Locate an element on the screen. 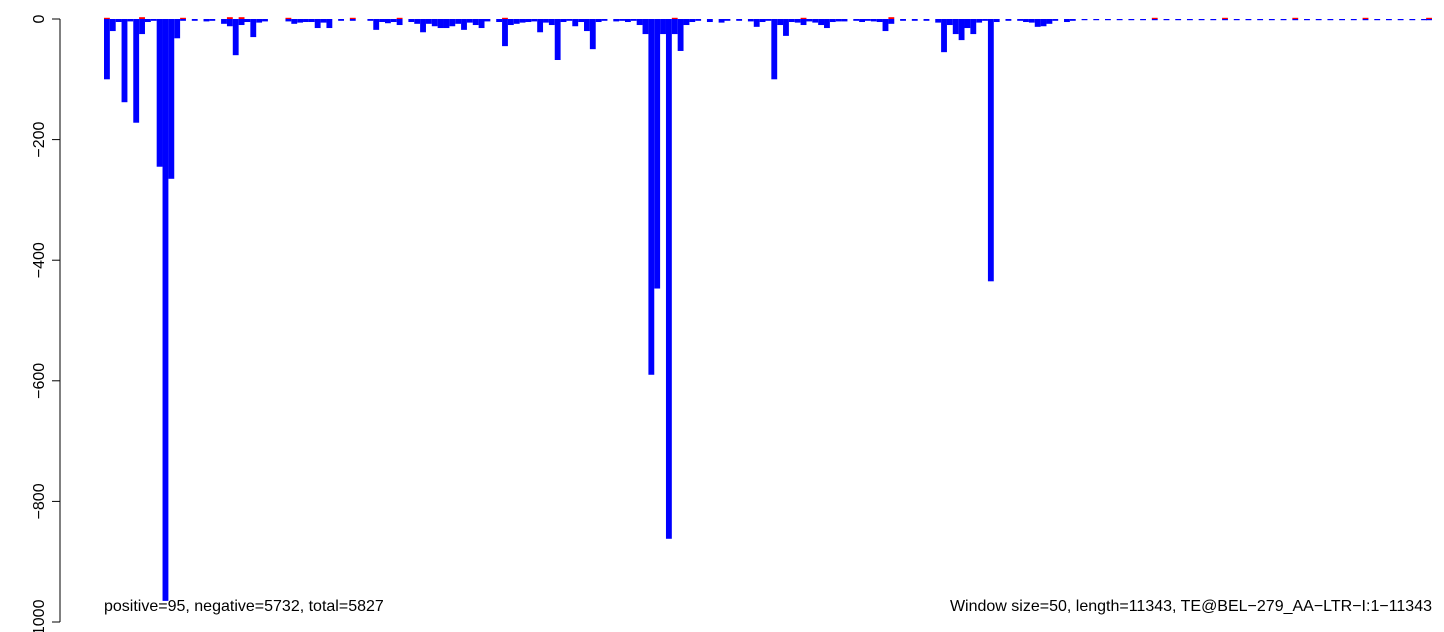  y-tick-label: −1000 is located at coordinates (39, 615).